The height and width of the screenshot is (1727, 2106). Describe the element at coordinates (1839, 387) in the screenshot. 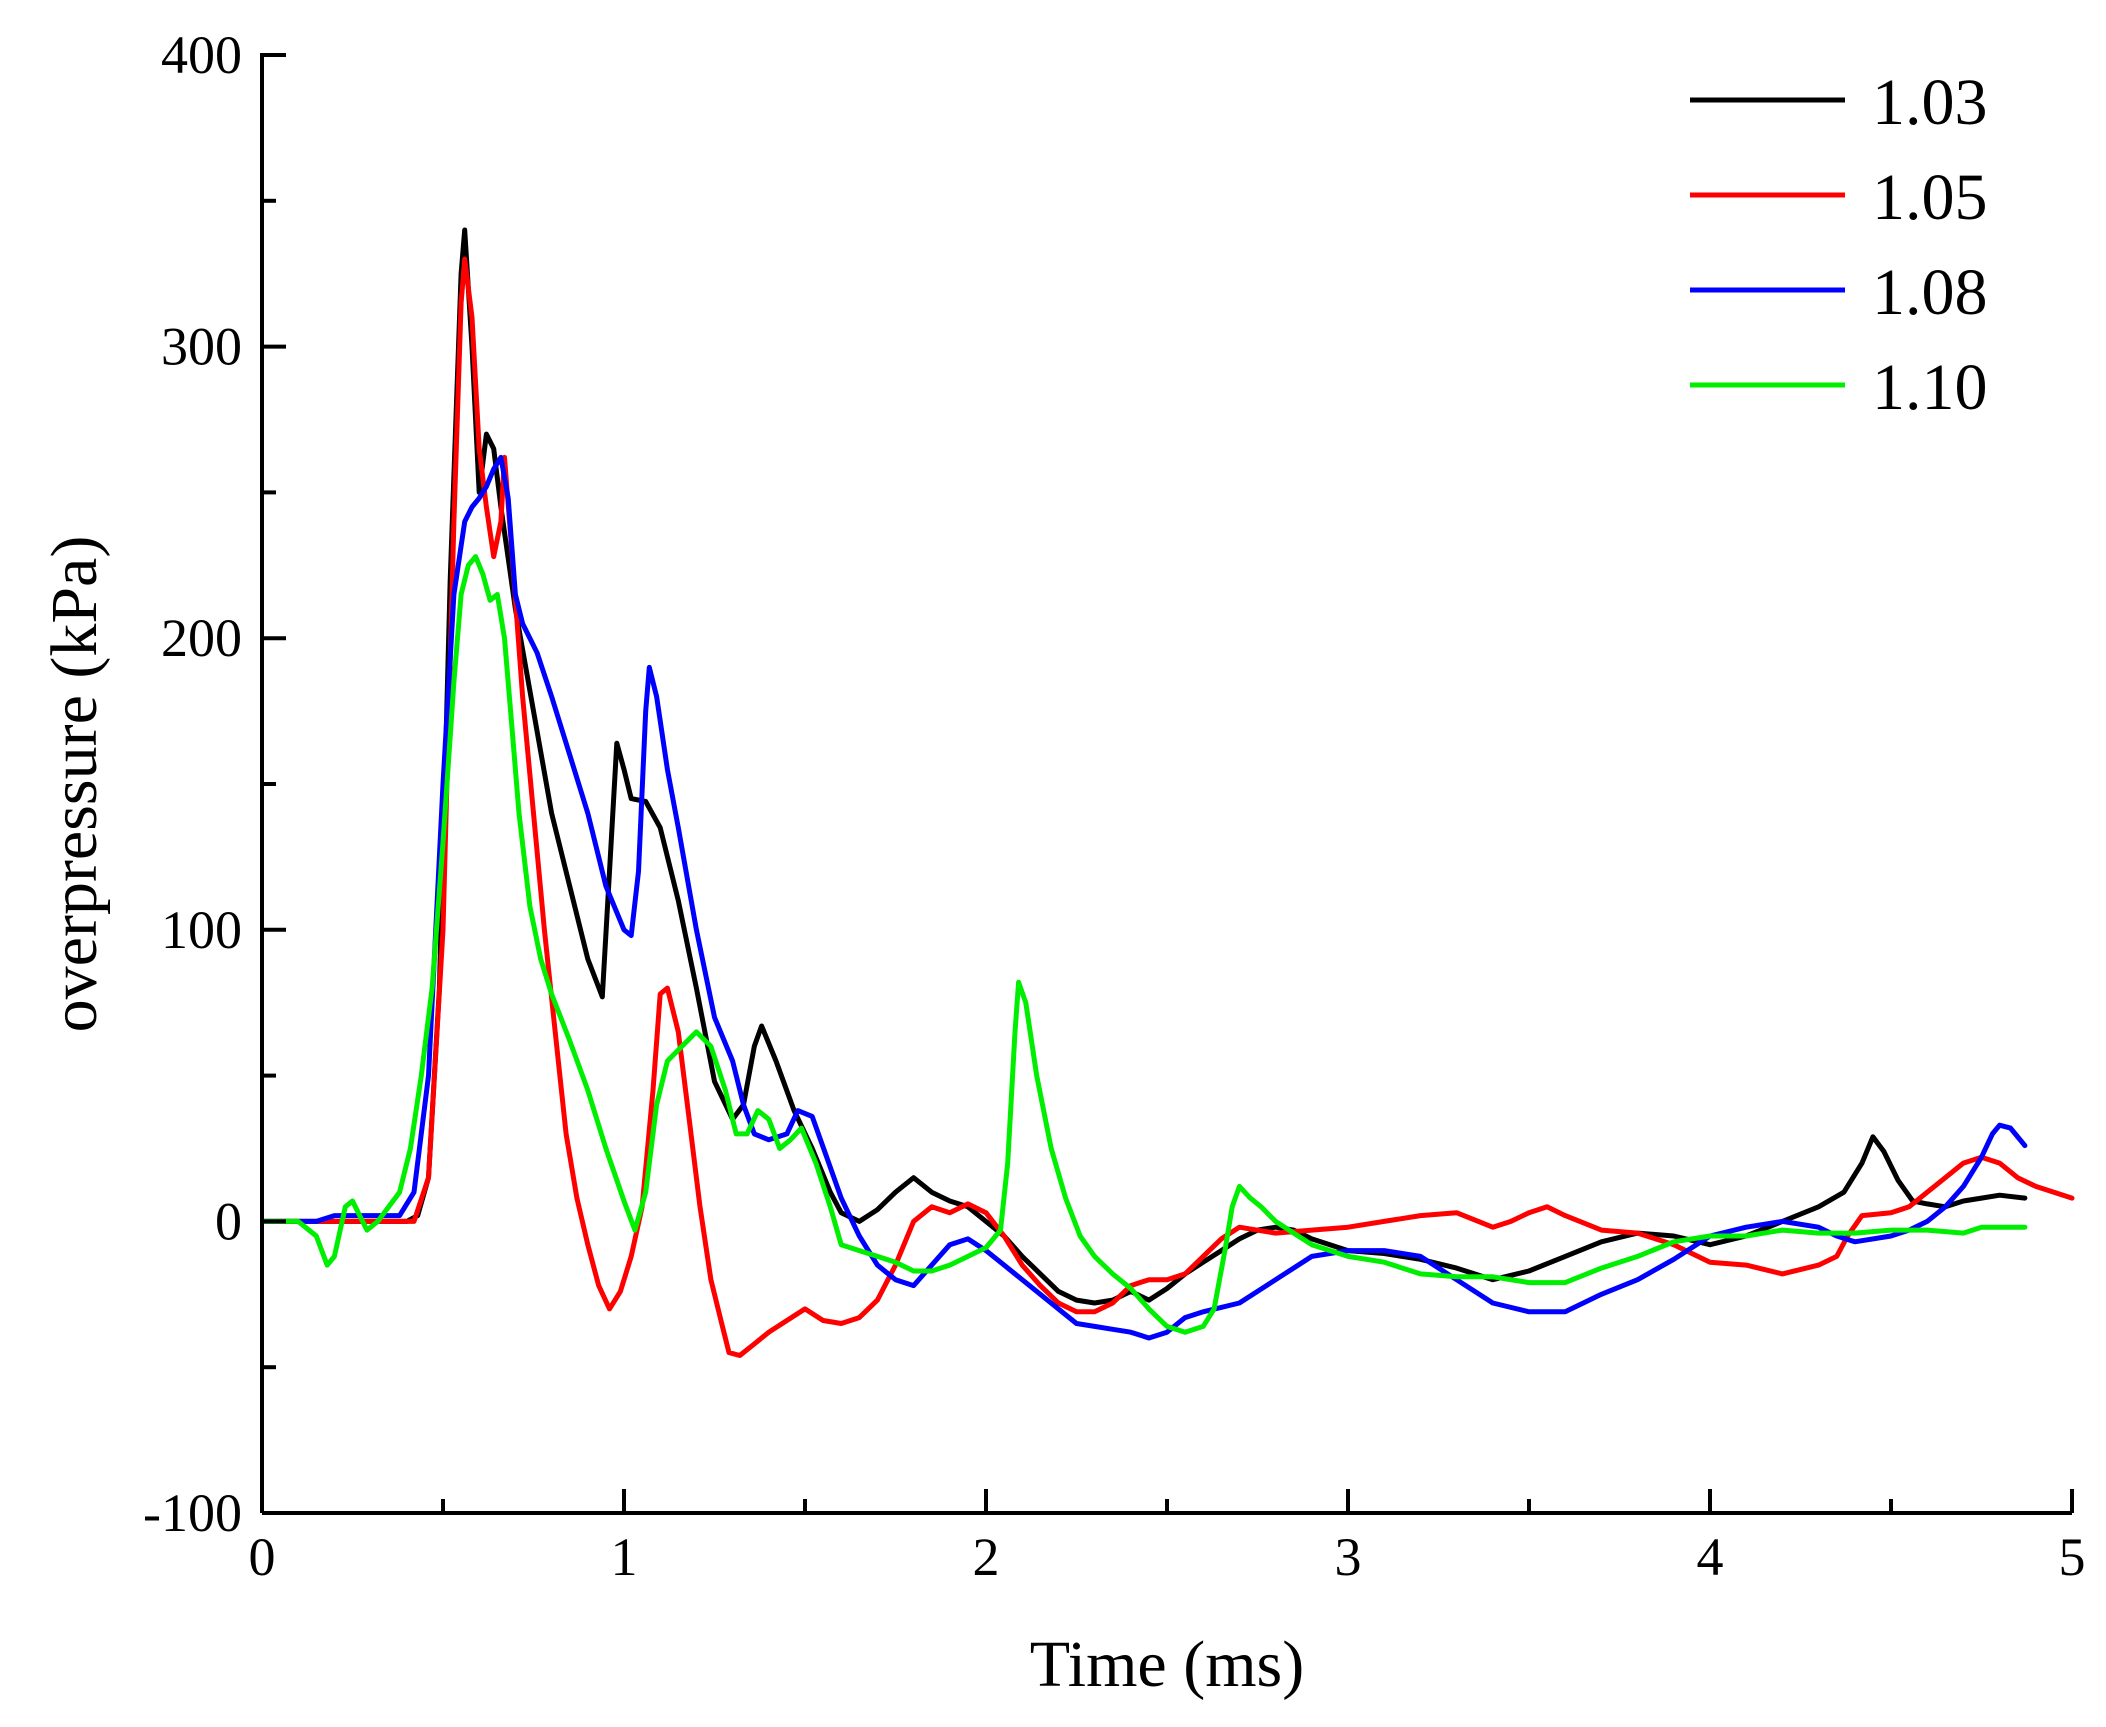

I see `legend-item: 1.10` at that location.